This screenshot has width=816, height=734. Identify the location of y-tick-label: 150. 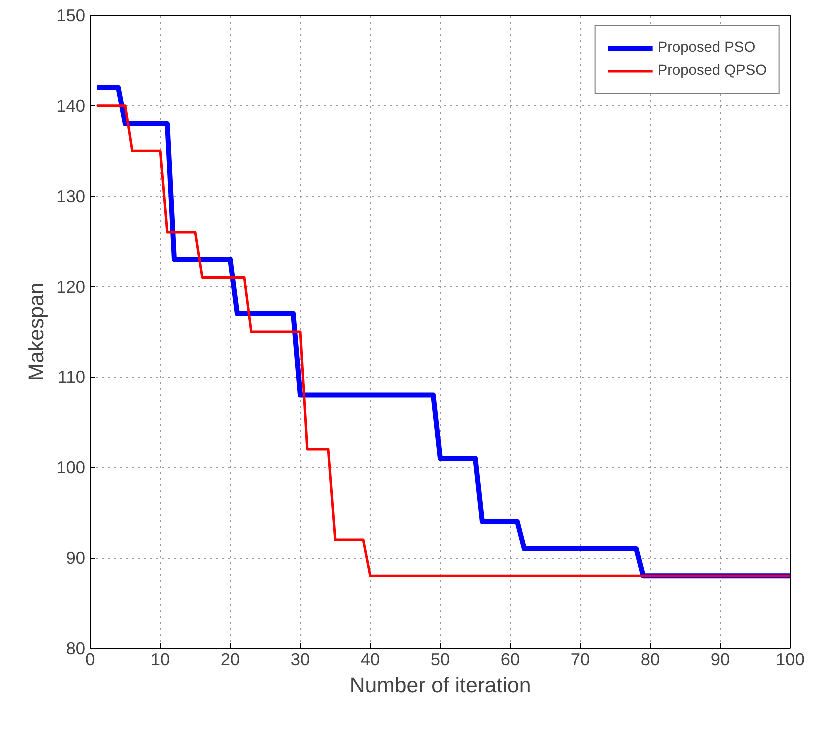
(71, 16).